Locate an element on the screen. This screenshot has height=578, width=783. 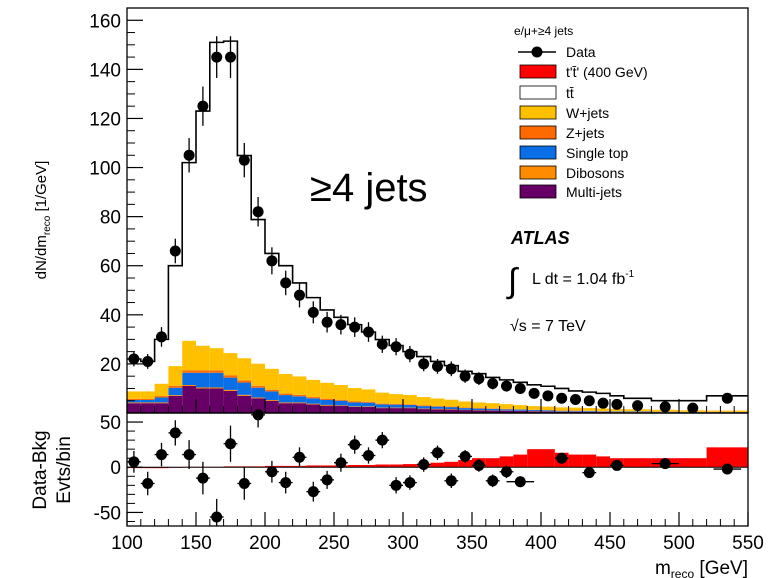
x-tick-label-3: 250 is located at coordinates (334, 543).